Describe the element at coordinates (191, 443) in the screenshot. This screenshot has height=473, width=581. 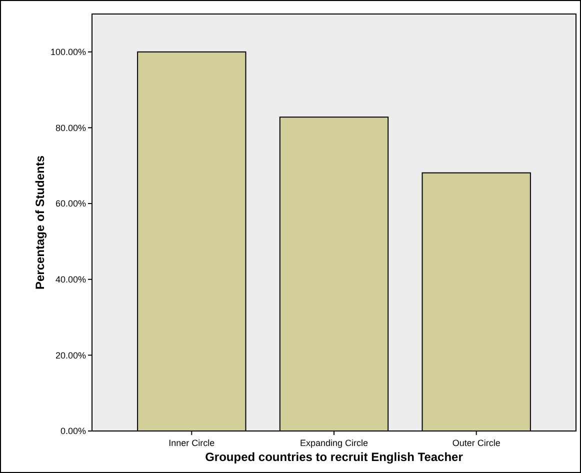
I see `x-tick-label: Inner Circle` at that location.